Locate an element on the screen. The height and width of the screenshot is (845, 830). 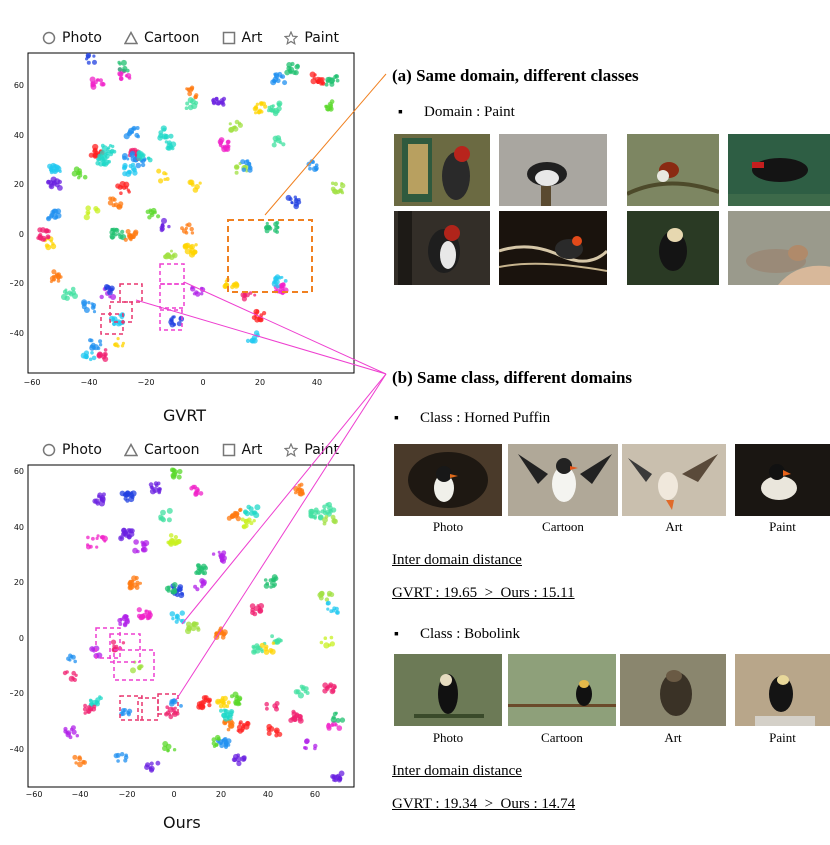
legend-paint-label: Paint is located at coordinates (322, 38).